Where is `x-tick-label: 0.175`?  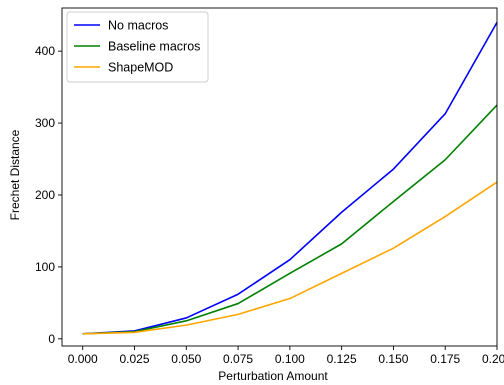
x-tick-label: 0.175 is located at coordinates (445, 359).